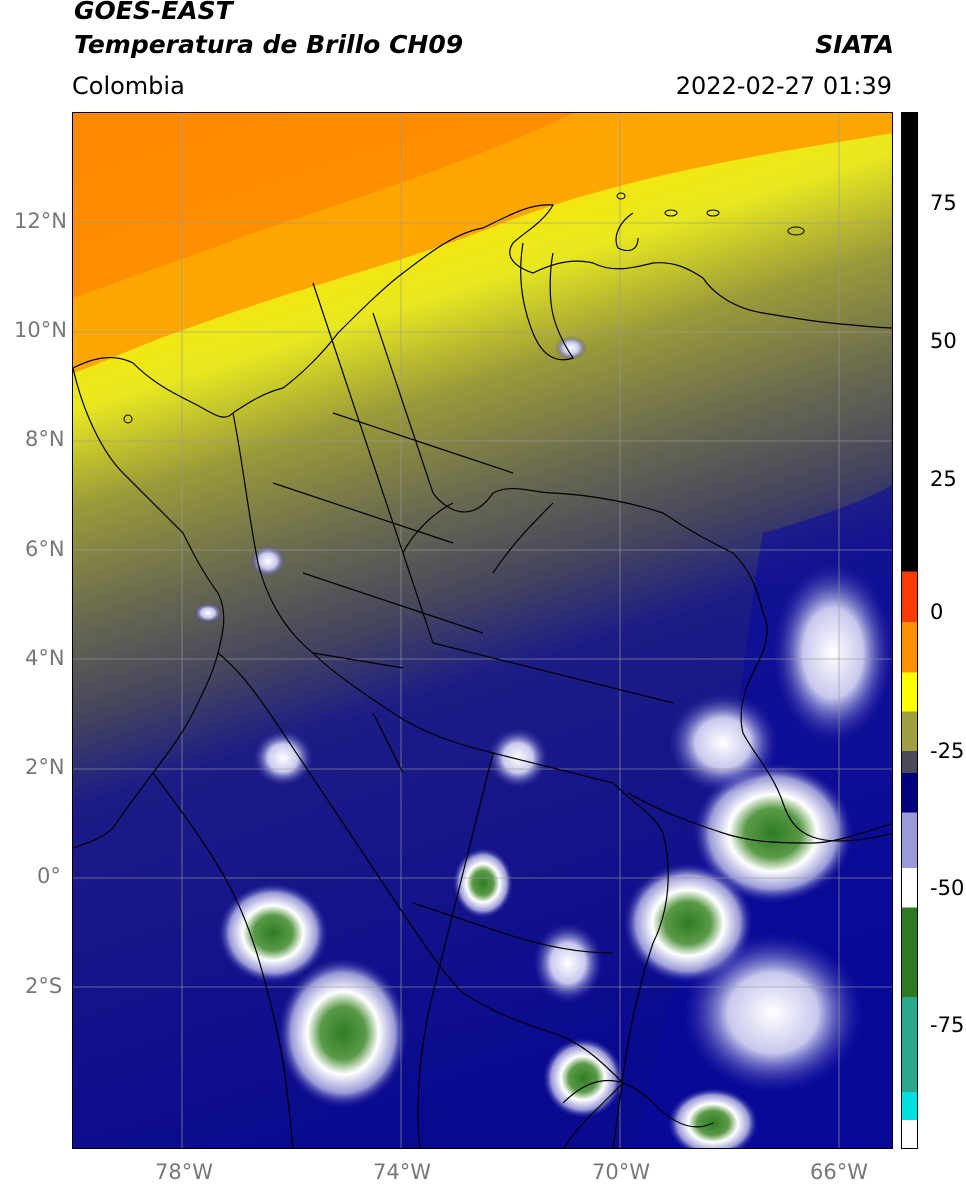  What do you see at coordinates (40, 221) in the screenshot?
I see `lat-tick-label: 12°N` at bounding box center [40, 221].